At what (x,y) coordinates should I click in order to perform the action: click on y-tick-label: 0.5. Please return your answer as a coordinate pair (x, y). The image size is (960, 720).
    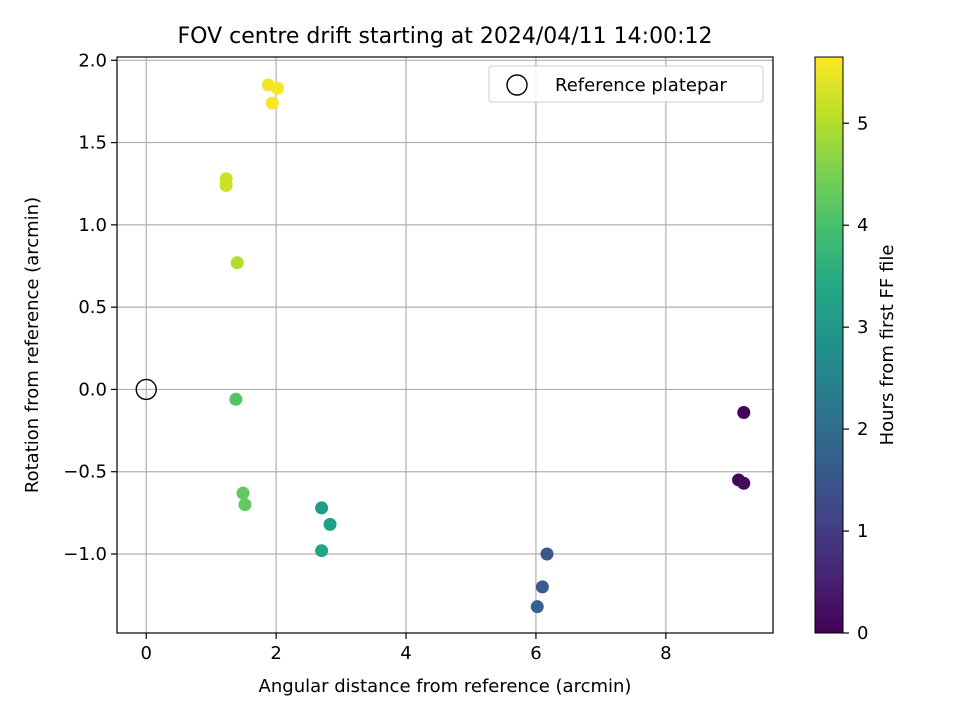
    Looking at the image, I should click on (92, 307).